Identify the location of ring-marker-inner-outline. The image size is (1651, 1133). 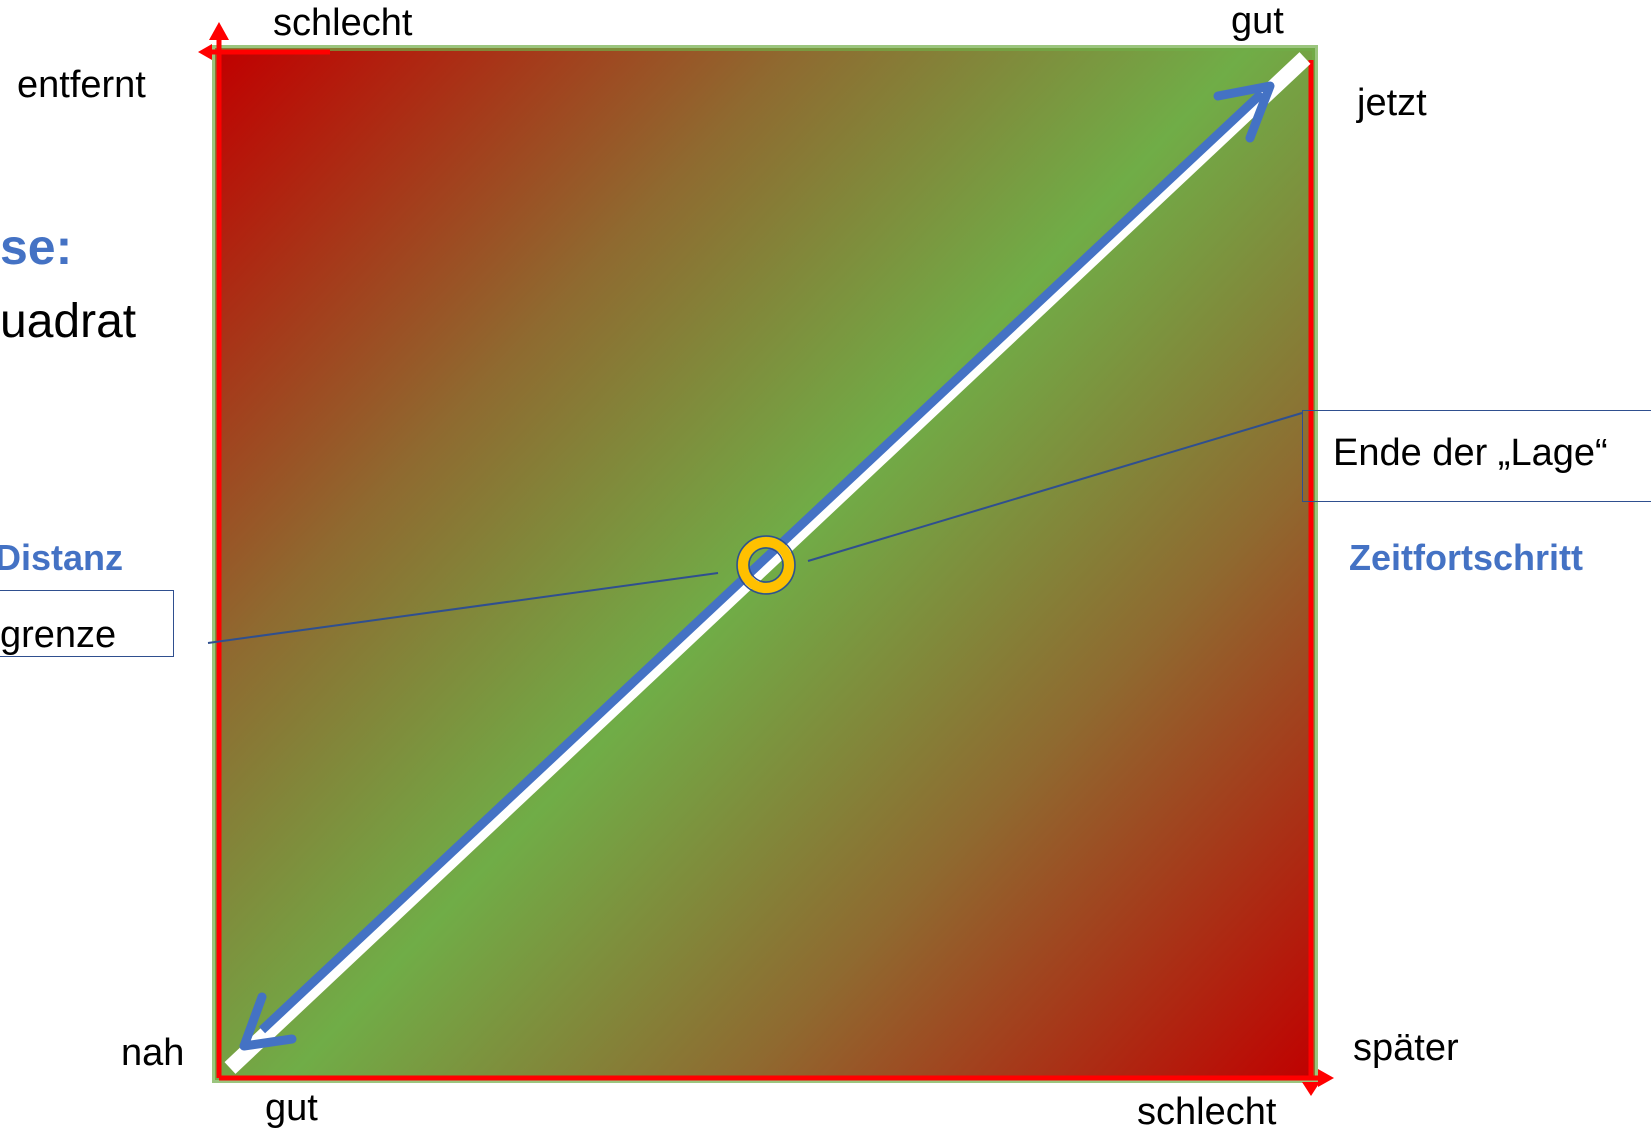
(766, 565).